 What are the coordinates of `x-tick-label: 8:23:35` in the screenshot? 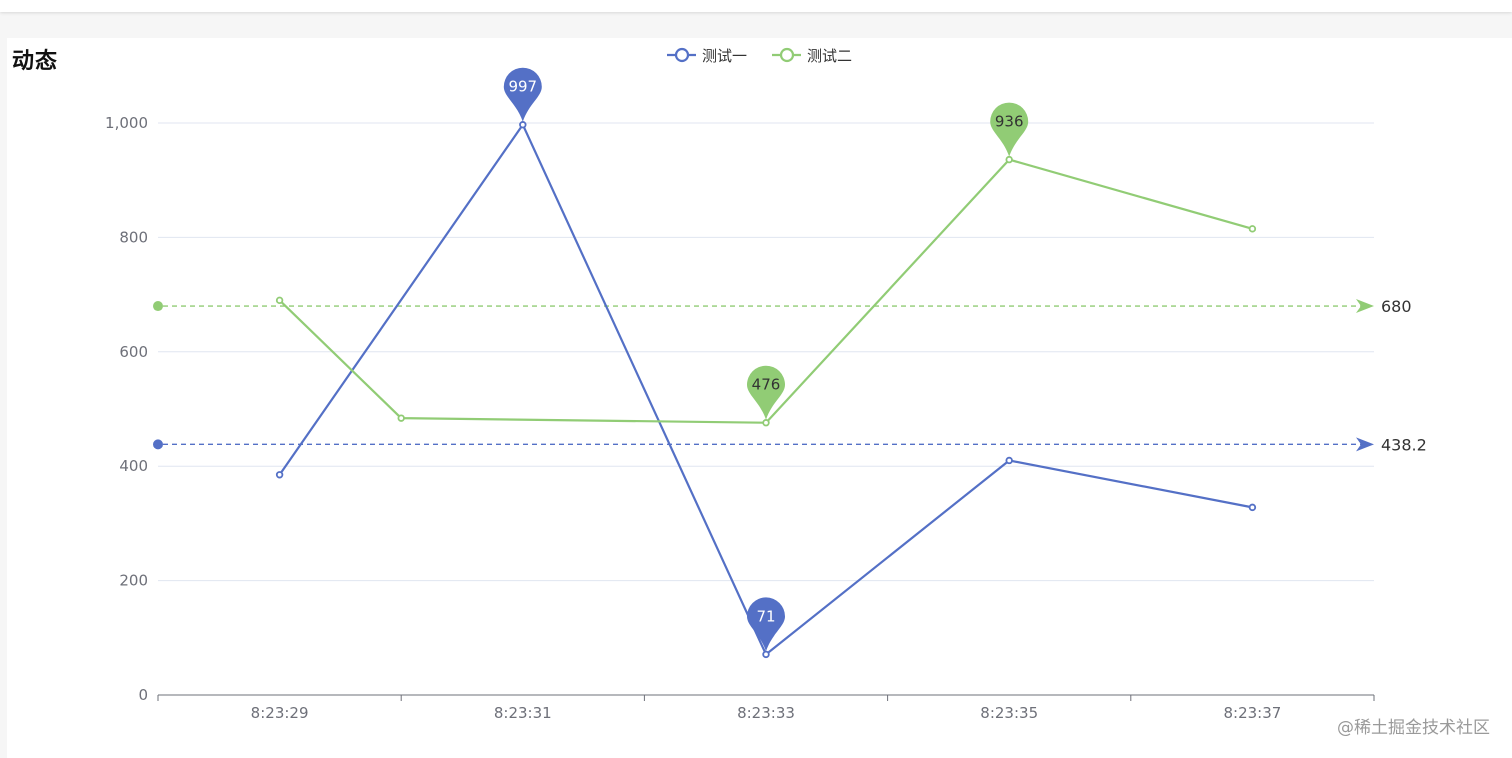 It's located at (1009, 713).